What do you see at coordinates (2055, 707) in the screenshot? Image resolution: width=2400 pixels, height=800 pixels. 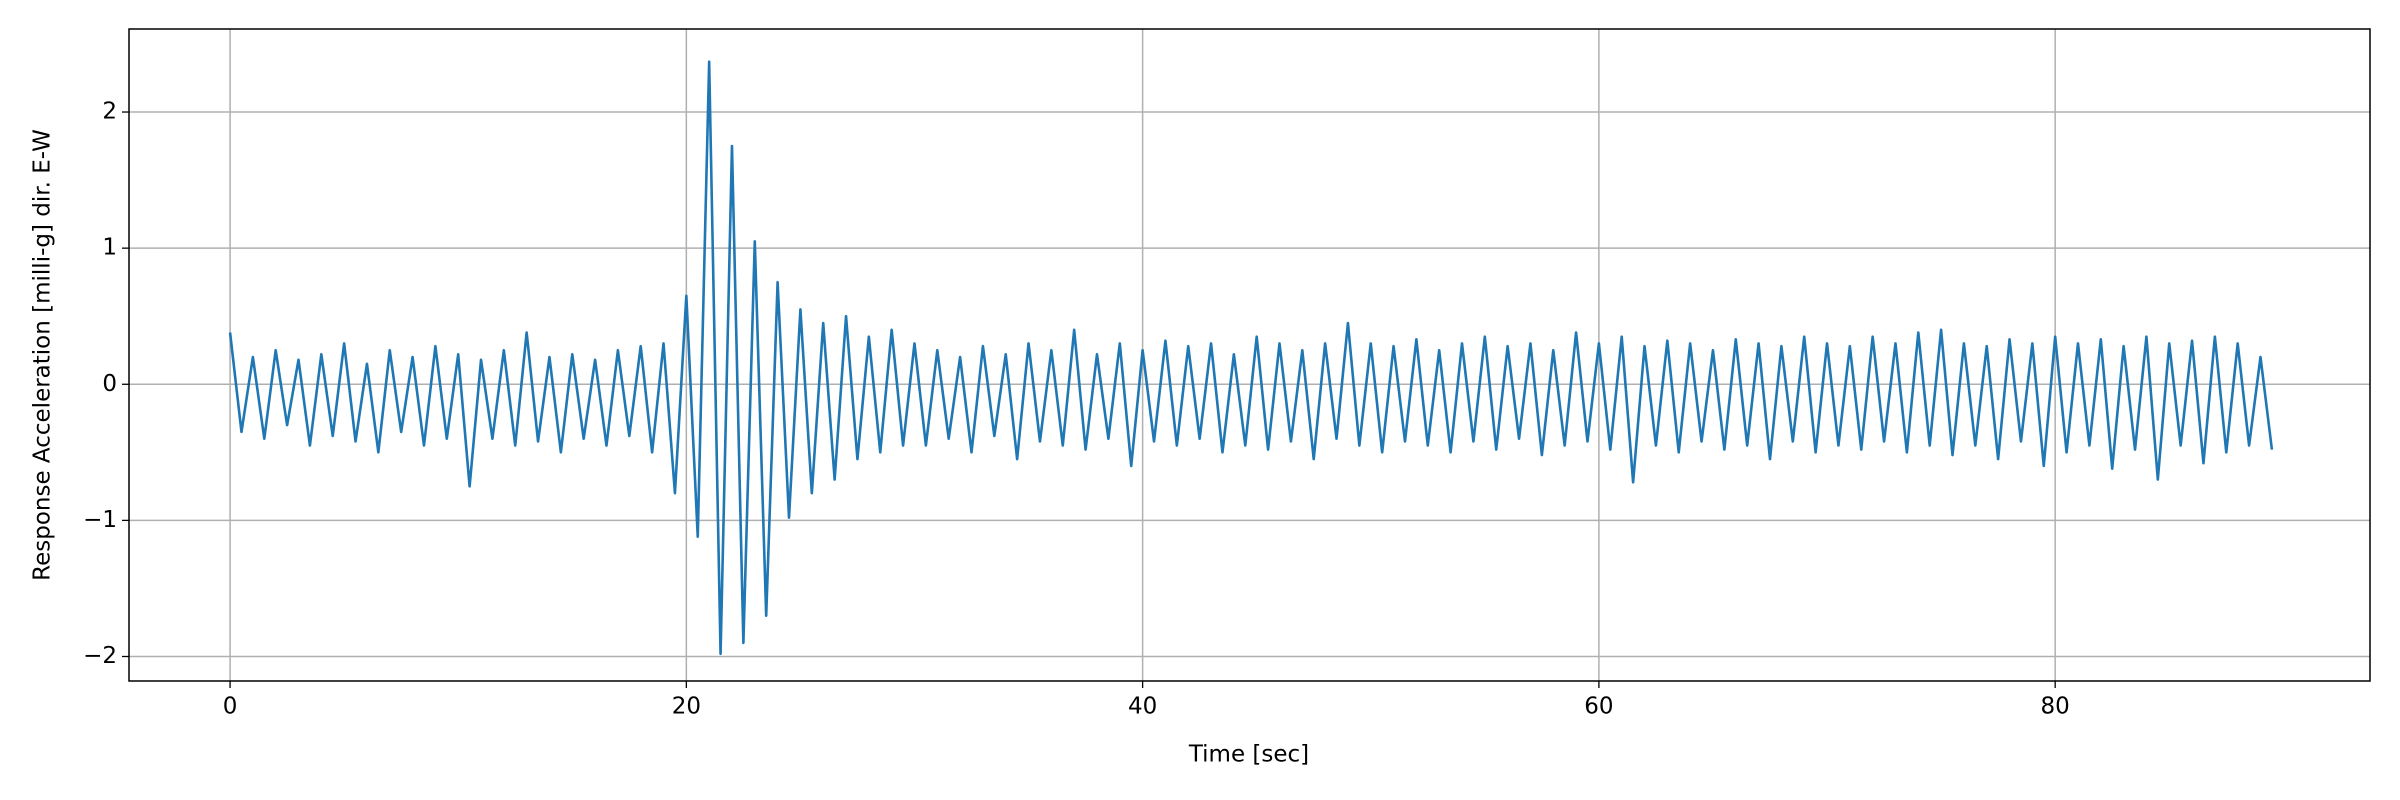 I see `x-tick-label: 80` at bounding box center [2055, 707].